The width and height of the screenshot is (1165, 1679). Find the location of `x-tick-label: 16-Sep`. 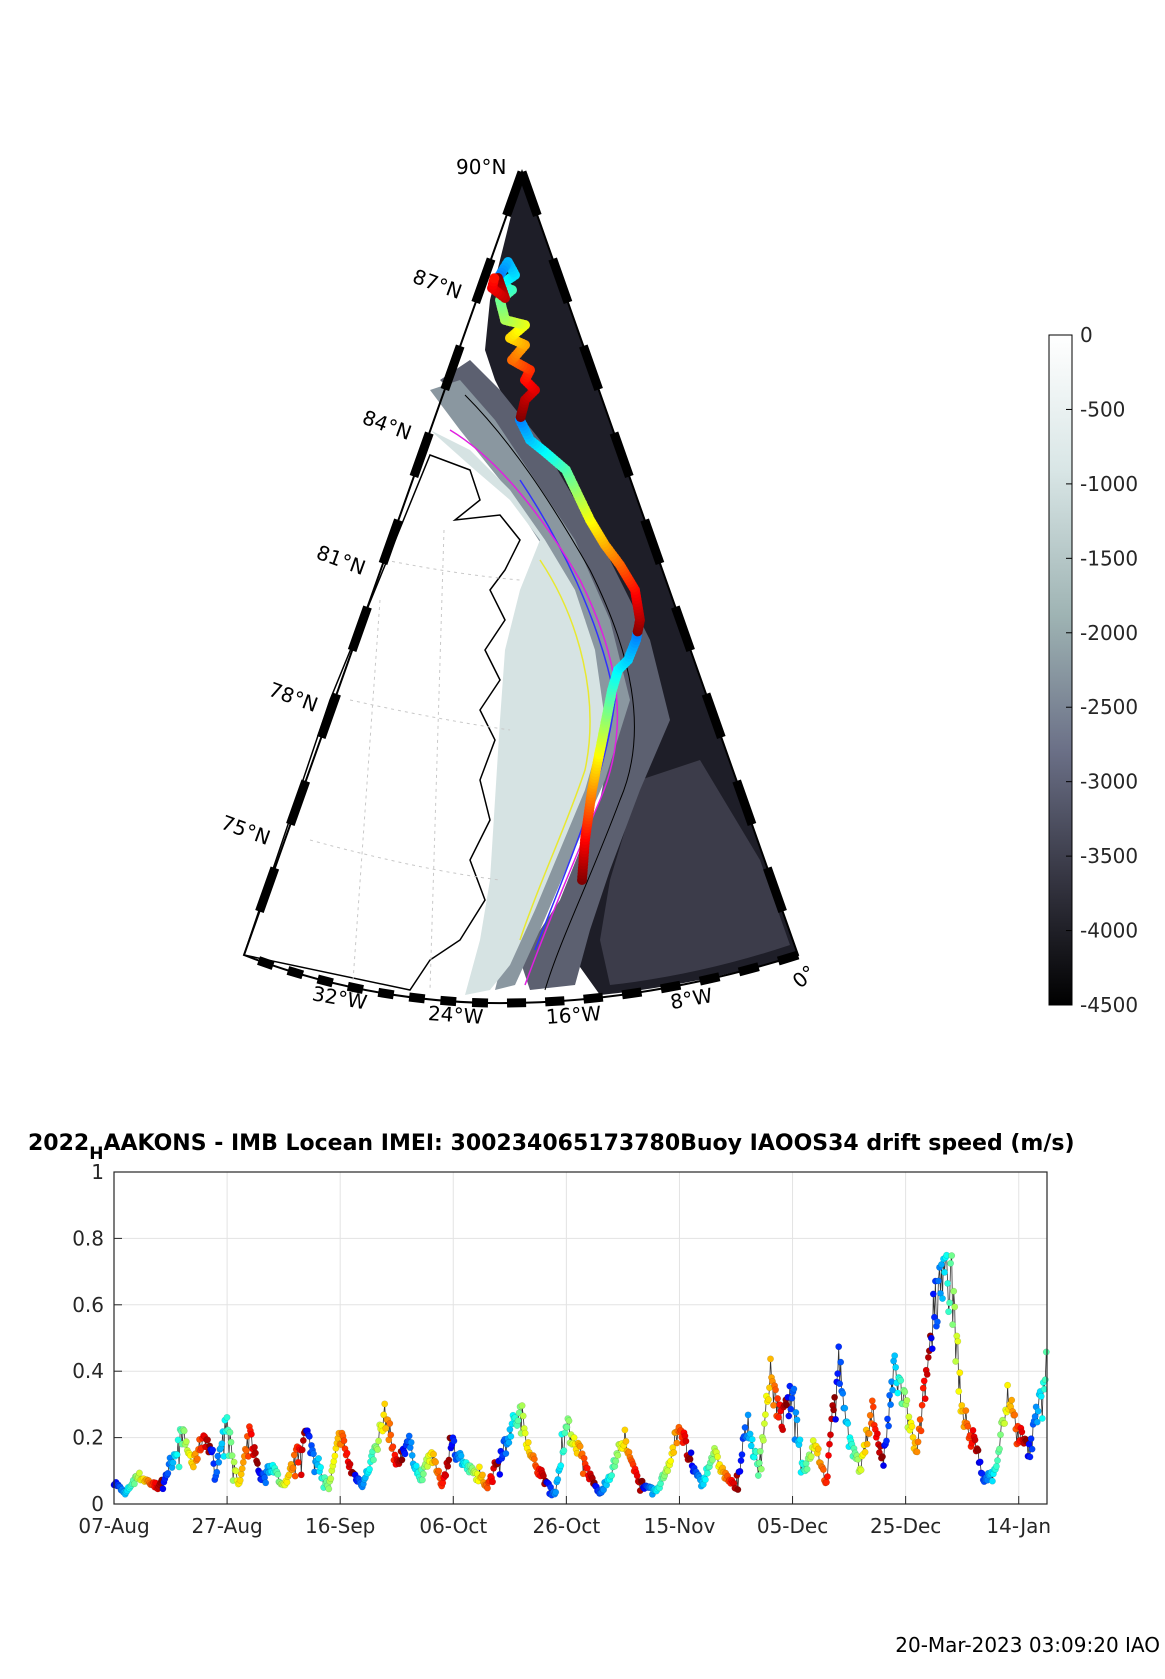

x-tick-label: 16-Sep is located at coordinates (340, 1526).